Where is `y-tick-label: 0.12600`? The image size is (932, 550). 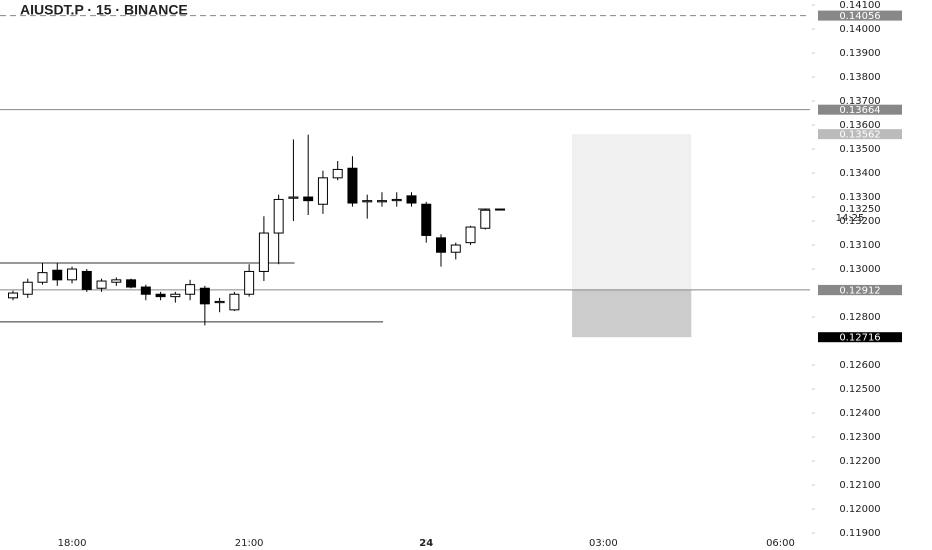
y-tick-label: 0.12600 is located at coordinates (859, 365).